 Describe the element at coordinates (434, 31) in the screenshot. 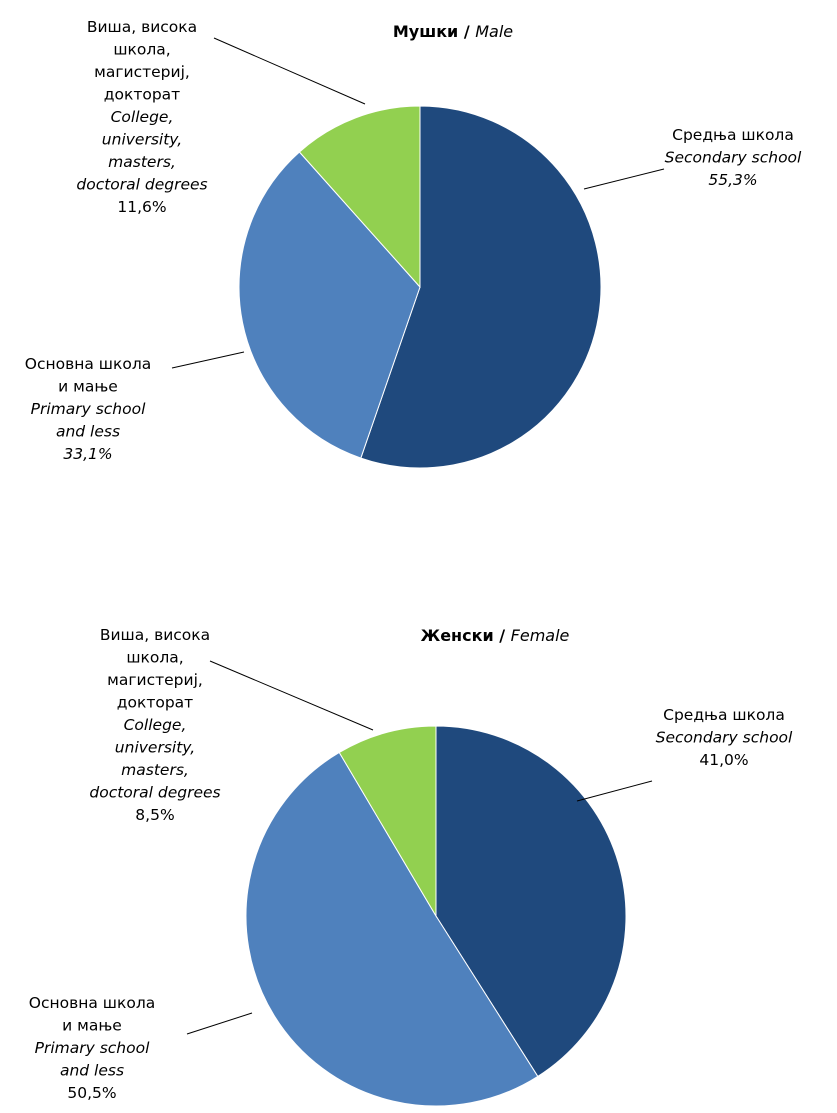

I see `chart-title-sr: Мушки /` at that location.